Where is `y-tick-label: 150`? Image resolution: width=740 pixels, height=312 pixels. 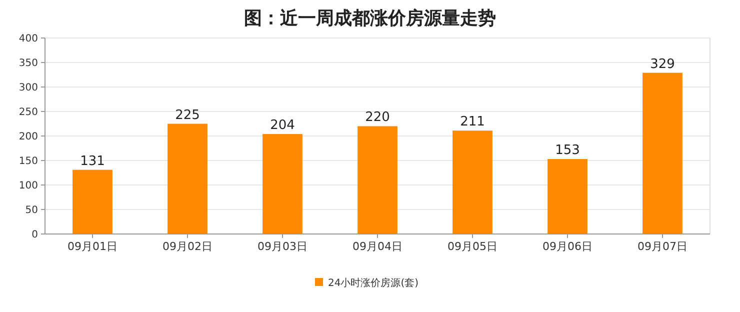 y-tick-label: 150 is located at coordinates (28, 161).